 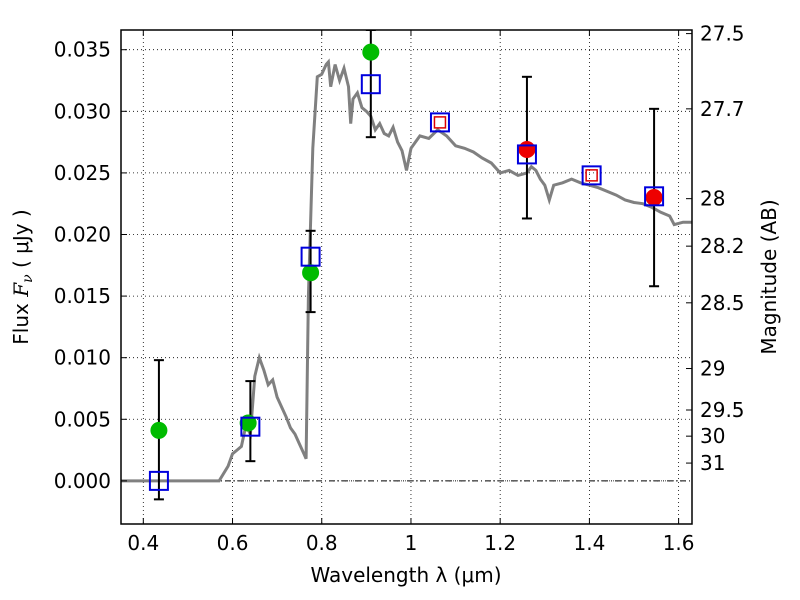 What do you see at coordinates (712, 436) in the screenshot?
I see `magnitude-tick-label: 30` at bounding box center [712, 436].